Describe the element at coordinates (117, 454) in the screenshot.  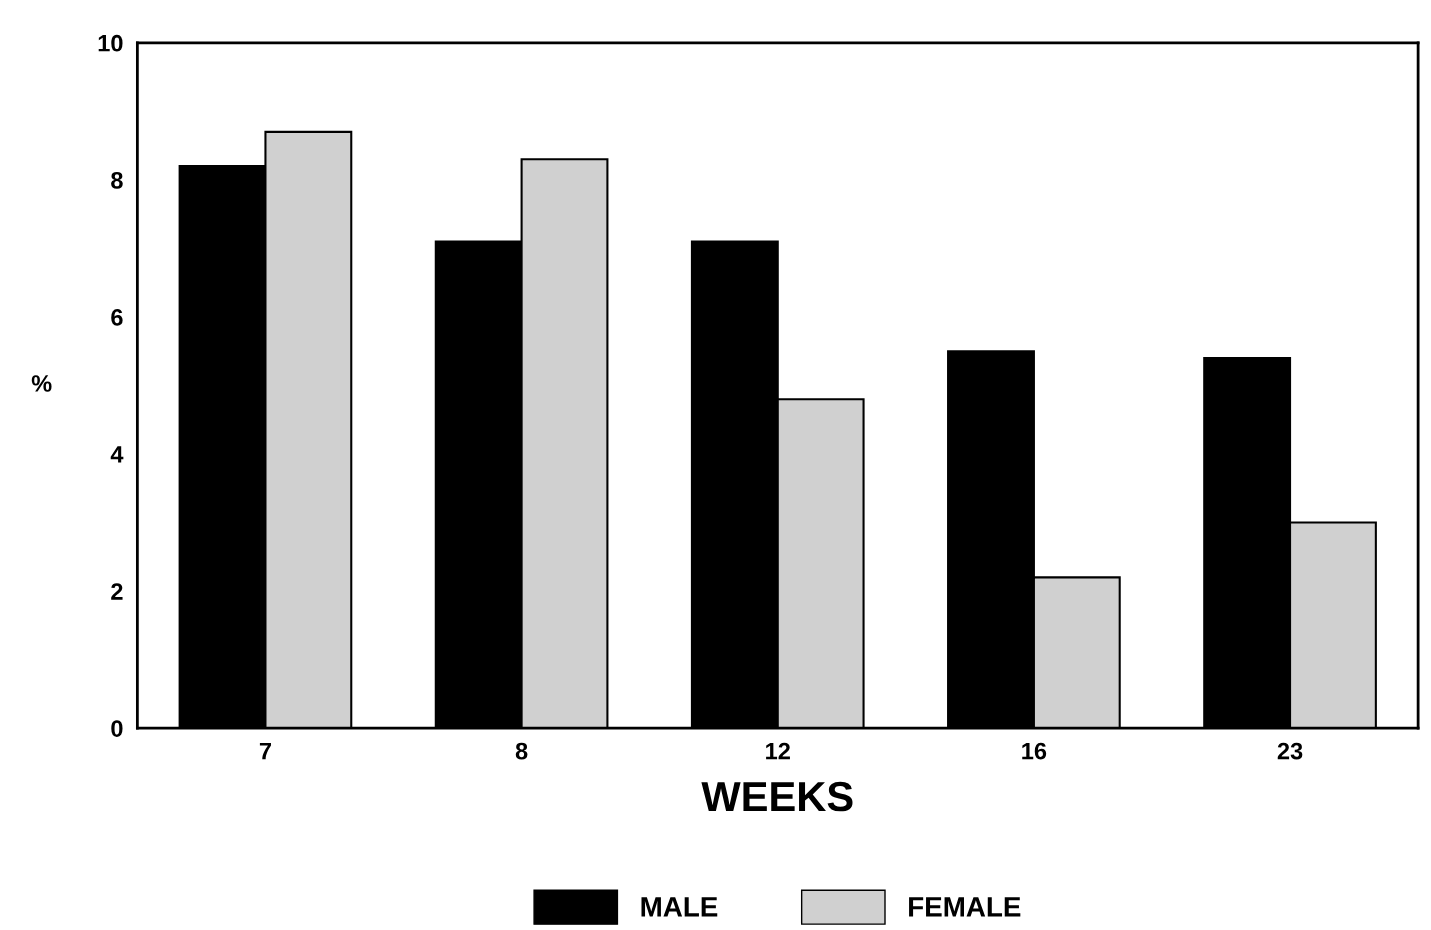
I see `y-tick-label: 4` at that location.